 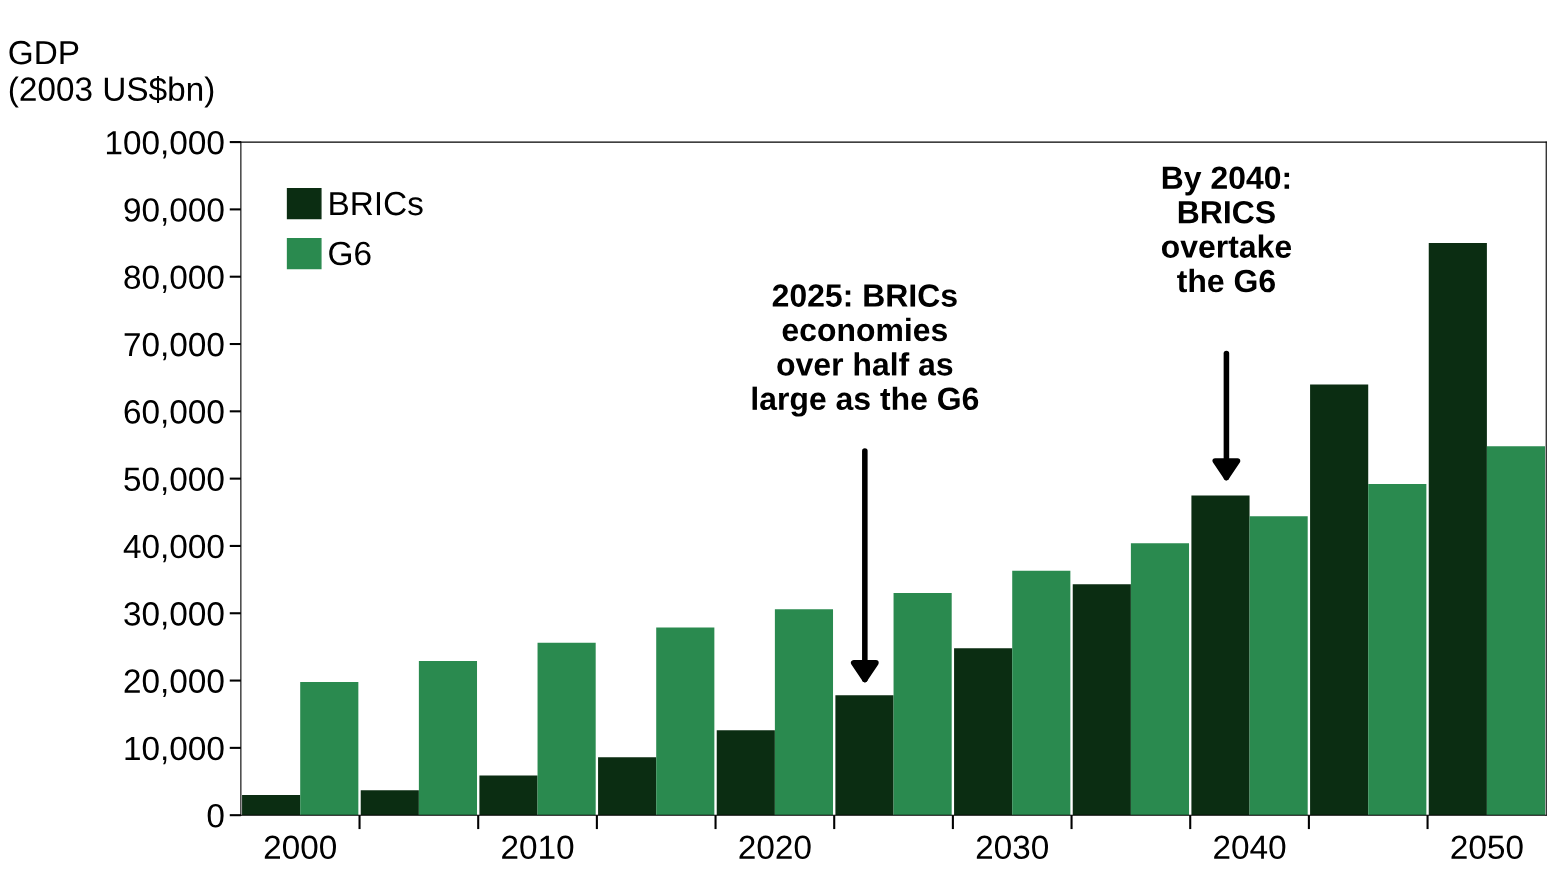 I want to click on x-tick-label: 2050, so click(x=1487, y=847).